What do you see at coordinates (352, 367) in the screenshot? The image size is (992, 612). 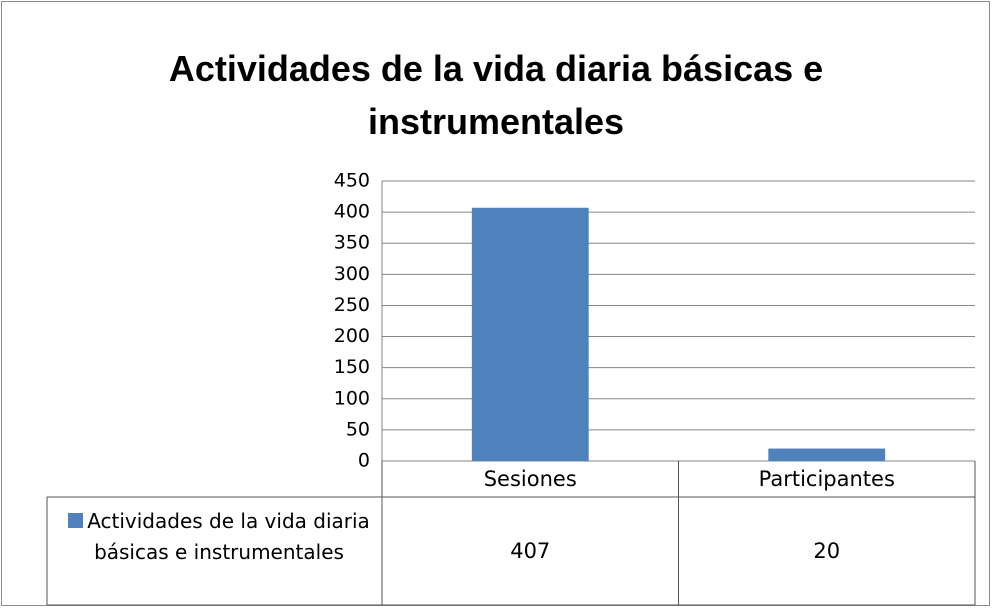 I see `y-tick-label: 150` at bounding box center [352, 367].